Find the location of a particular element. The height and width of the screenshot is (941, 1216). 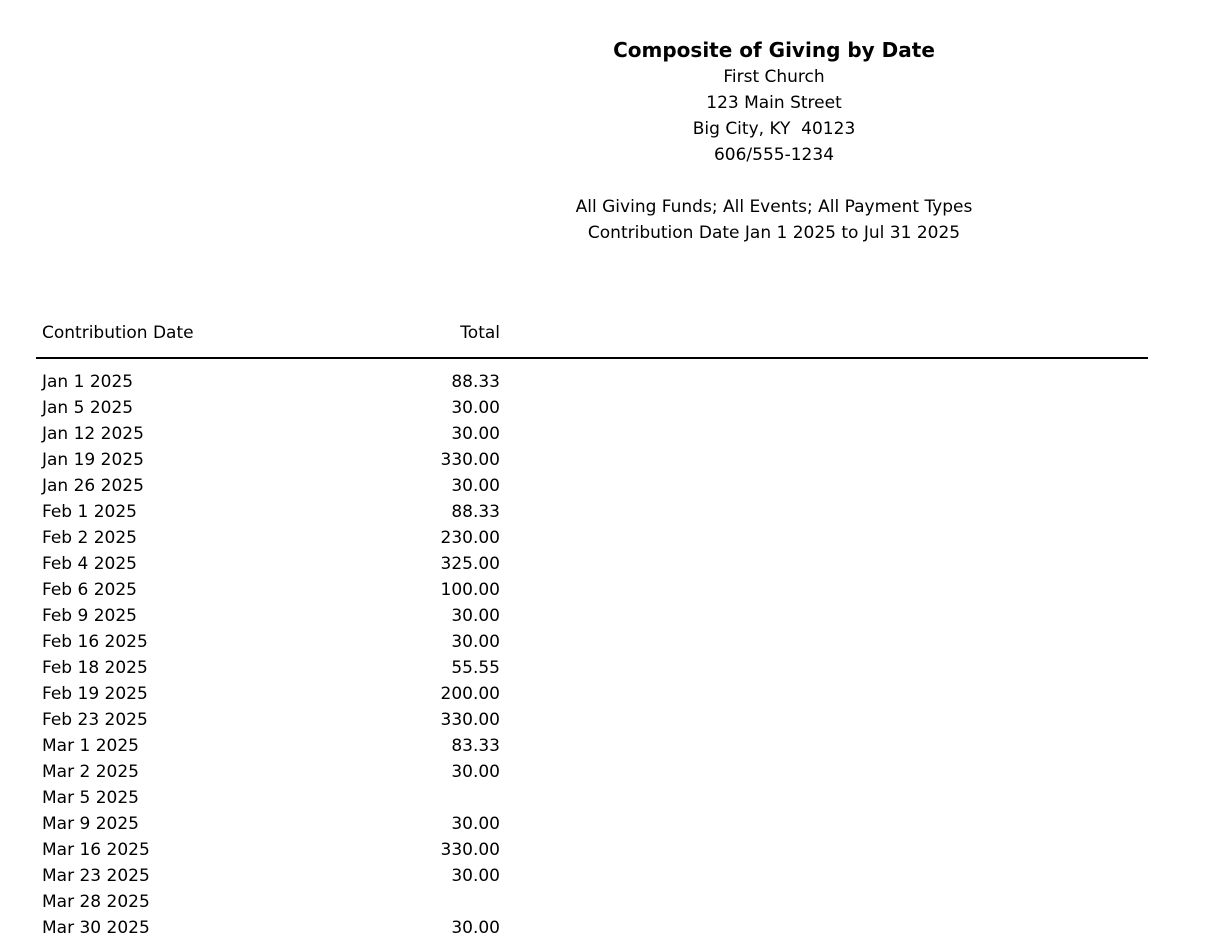

table-row: Mar 23 2025 30.00 is located at coordinates (595, 876).